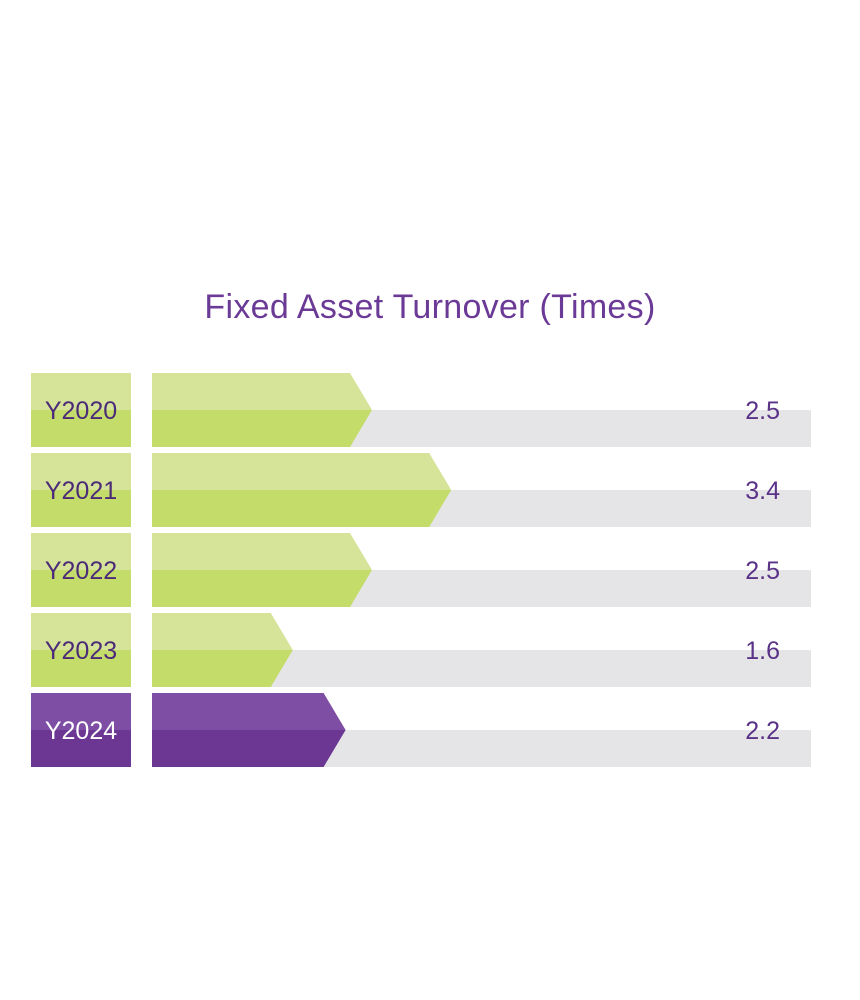 The width and height of the screenshot is (860, 1000). I want to click on category-label-Y2020: Y2020, so click(81, 410).